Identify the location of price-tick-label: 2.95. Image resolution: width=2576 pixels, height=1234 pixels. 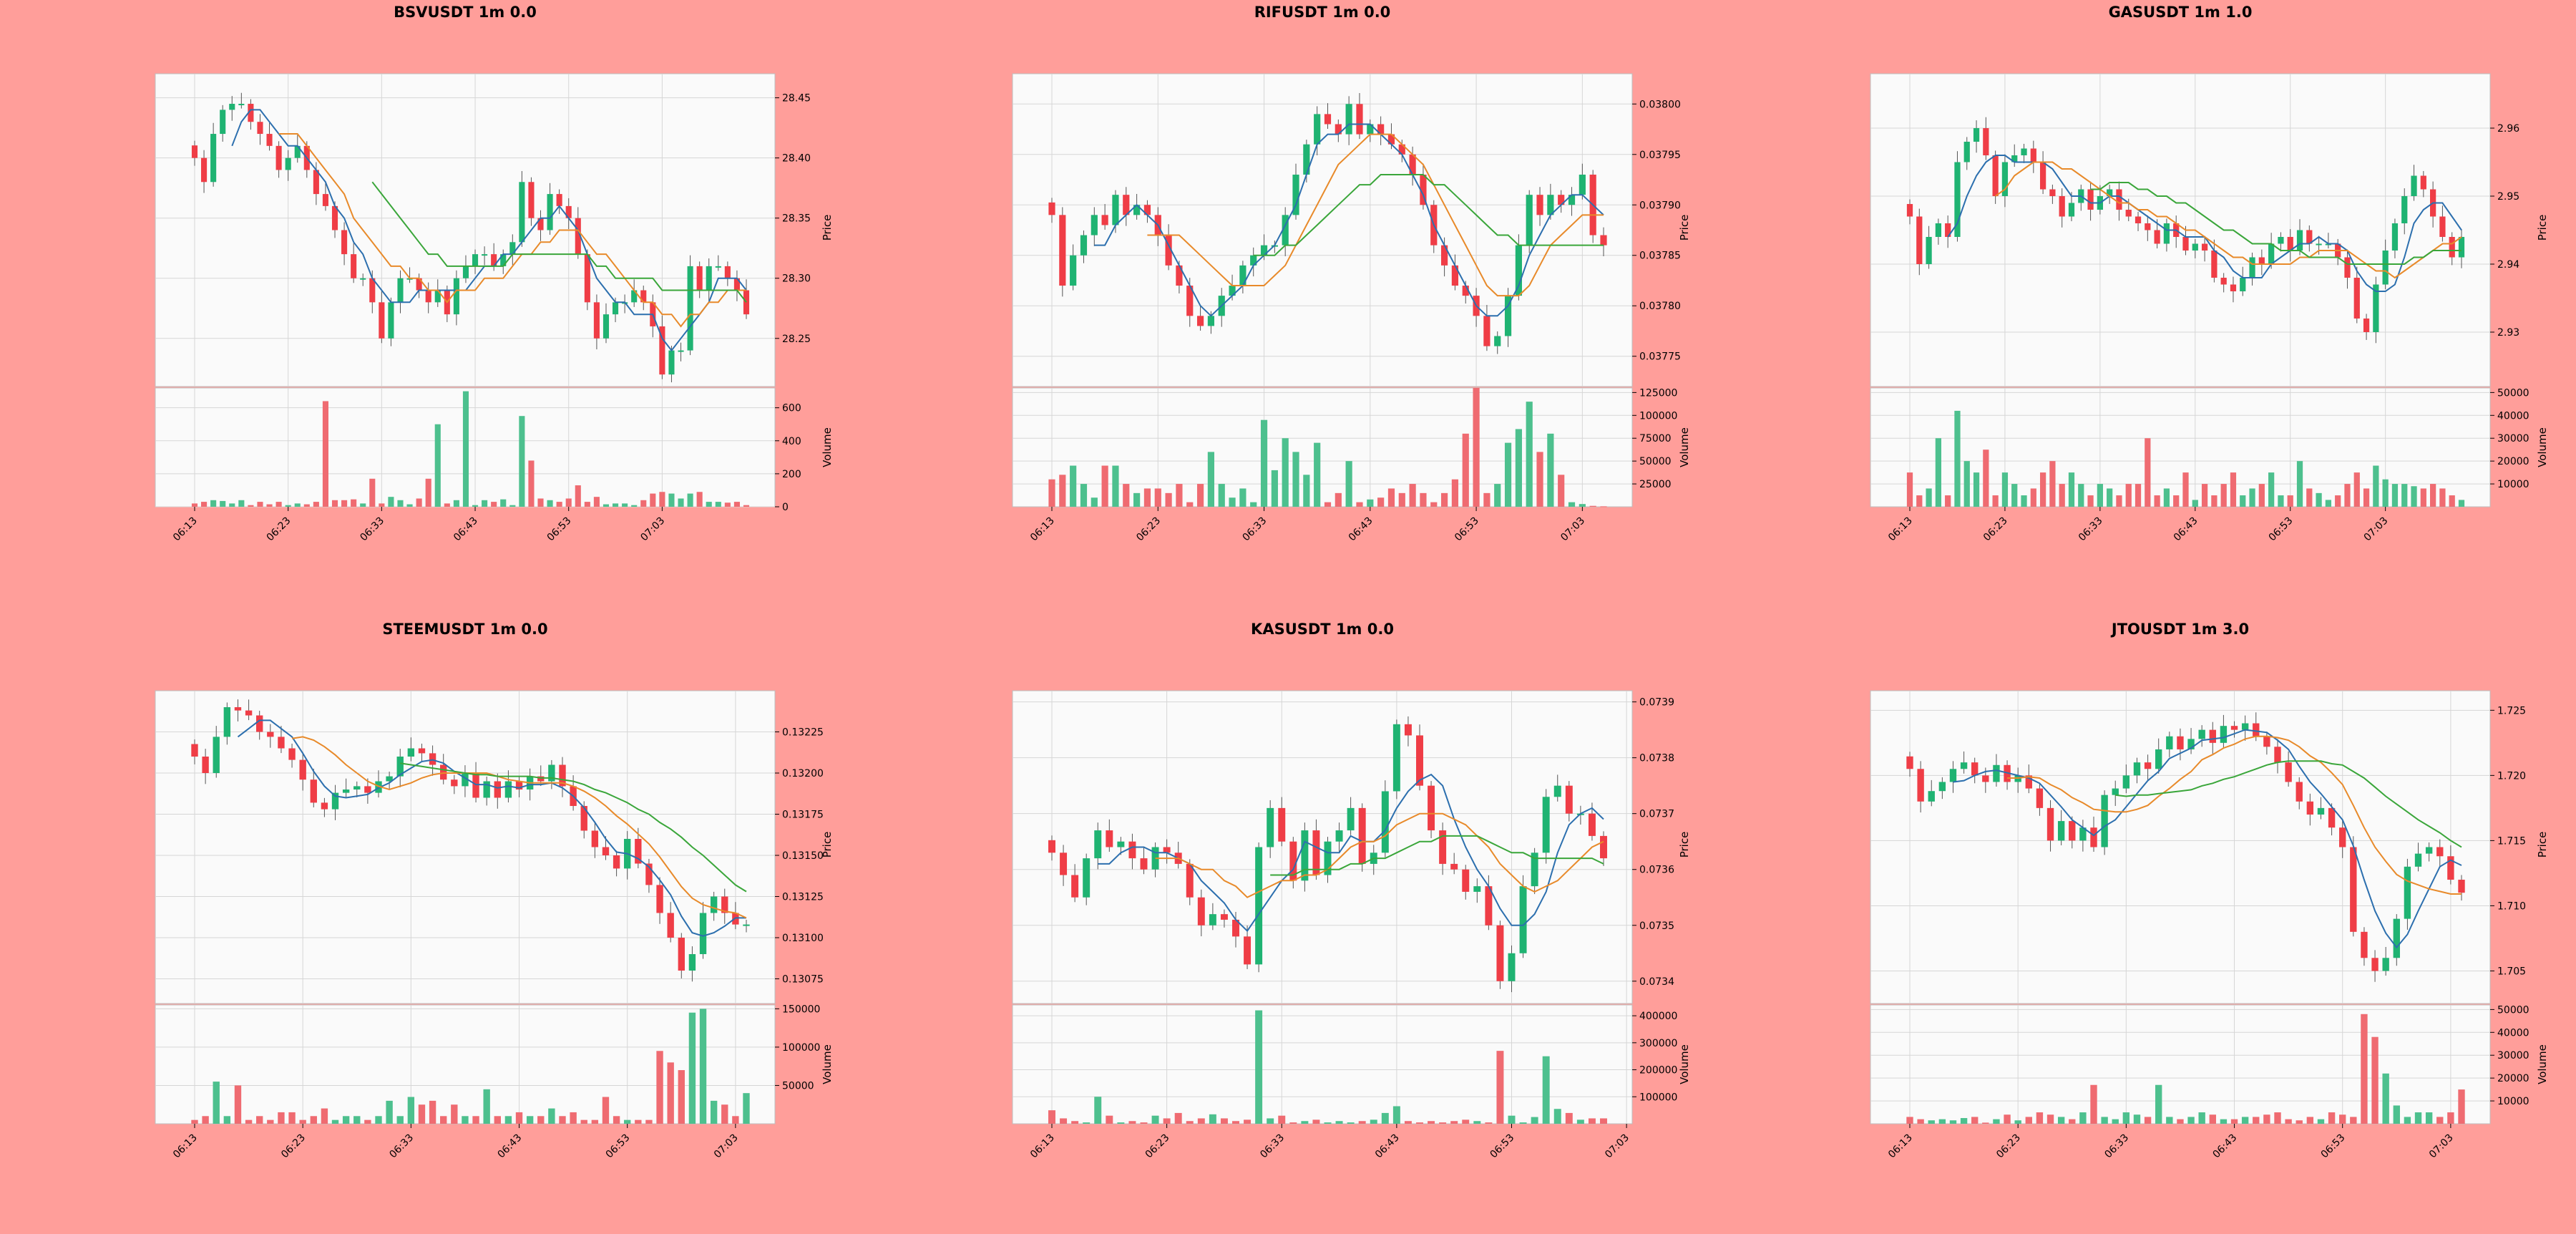
(2508, 197).